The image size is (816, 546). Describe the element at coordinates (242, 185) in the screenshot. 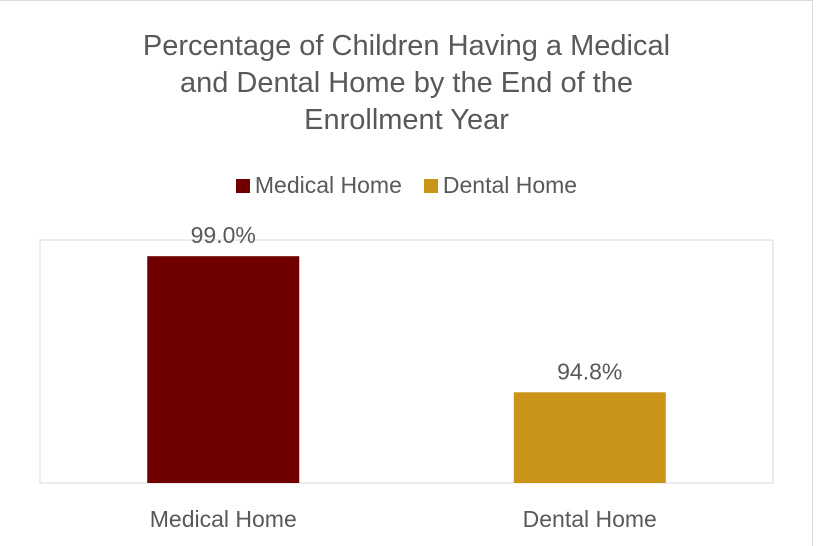

I see `legend-swatch-medical-home` at that location.